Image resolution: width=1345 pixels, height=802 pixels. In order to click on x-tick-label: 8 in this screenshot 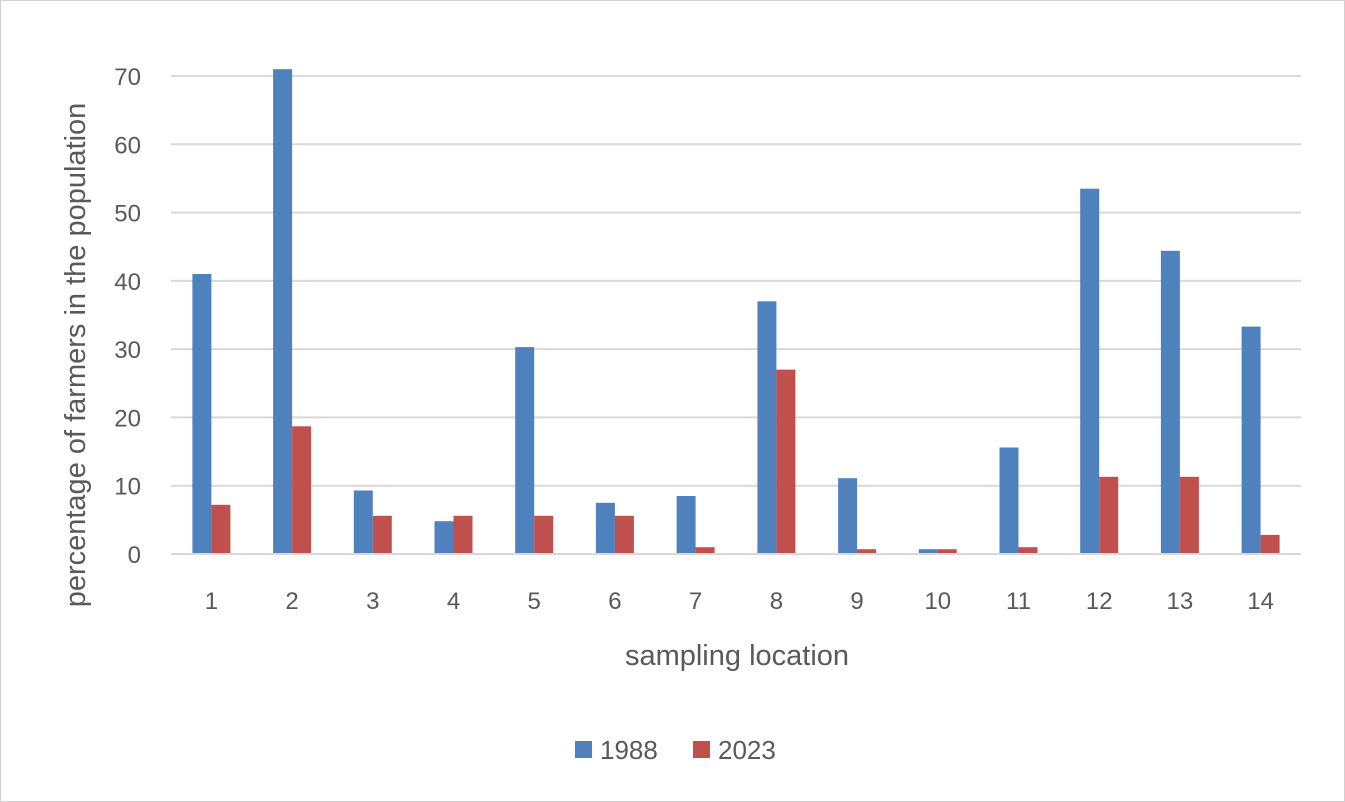, I will do `click(776, 601)`.